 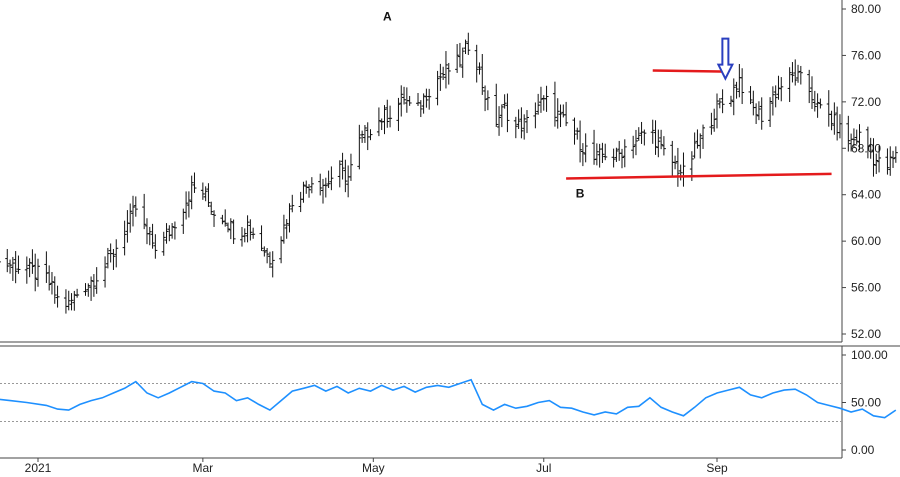 What do you see at coordinates (699, 124) in the screenshot?
I see `trend-lines` at bounding box center [699, 124].